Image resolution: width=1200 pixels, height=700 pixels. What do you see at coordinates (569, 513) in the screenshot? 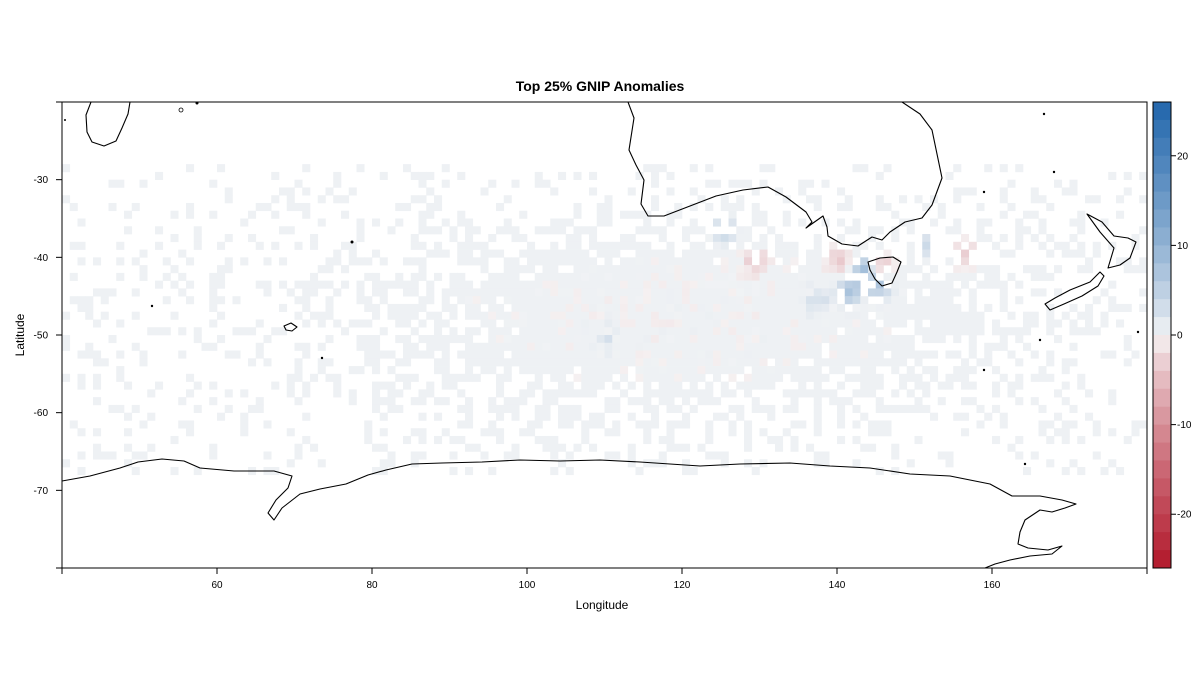
I see `coastline-antarctica` at bounding box center [569, 513].